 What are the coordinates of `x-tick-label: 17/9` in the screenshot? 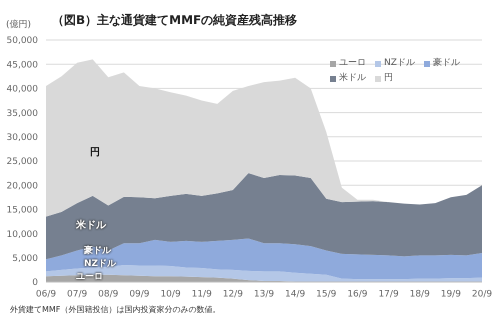 It's located at (388, 294).